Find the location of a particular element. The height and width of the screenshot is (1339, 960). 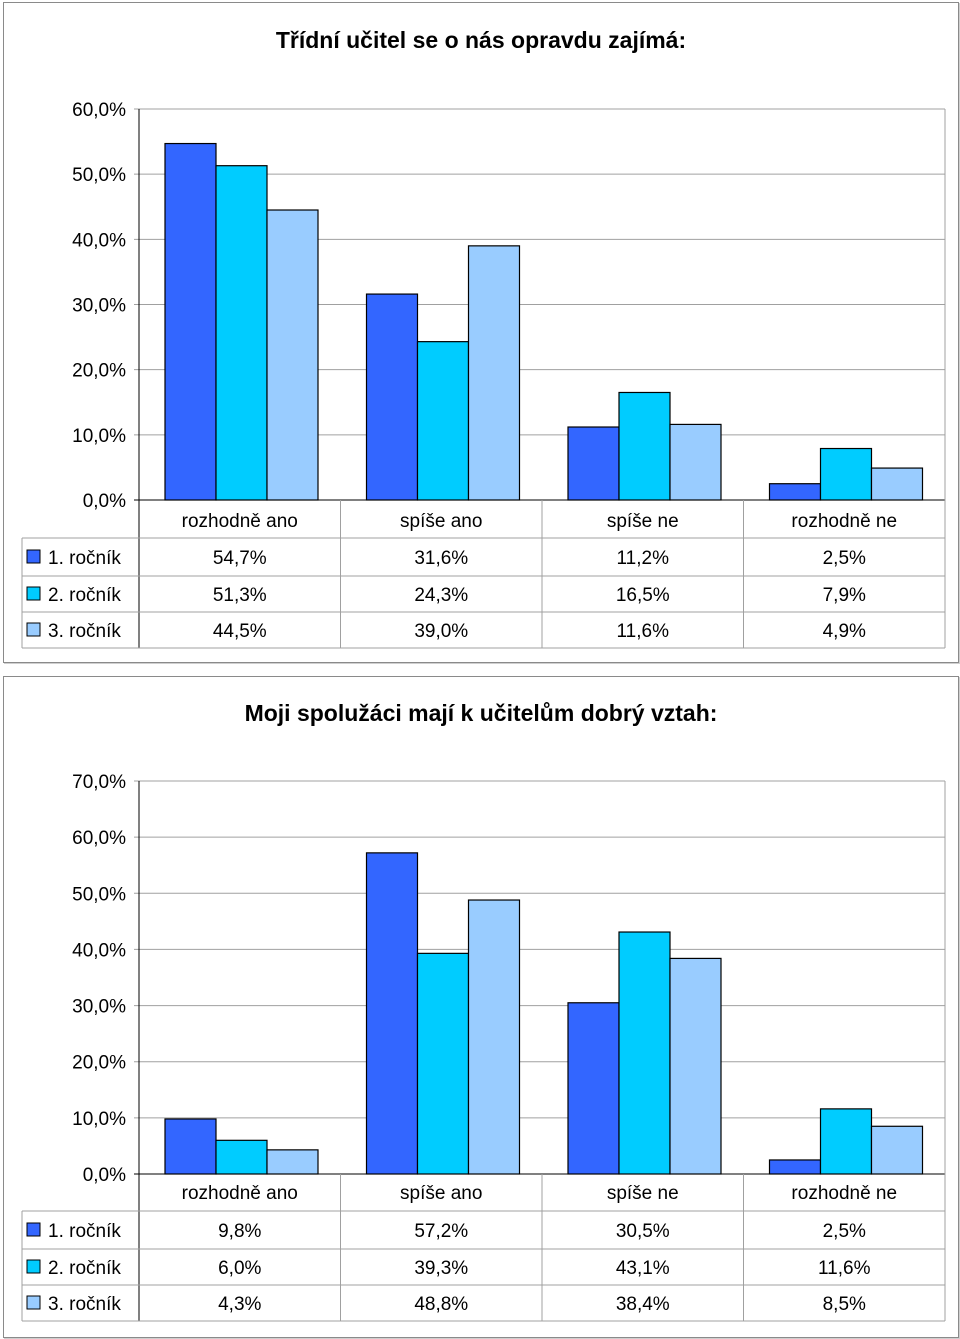

data-table-value: 24,3% is located at coordinates (441, 595).